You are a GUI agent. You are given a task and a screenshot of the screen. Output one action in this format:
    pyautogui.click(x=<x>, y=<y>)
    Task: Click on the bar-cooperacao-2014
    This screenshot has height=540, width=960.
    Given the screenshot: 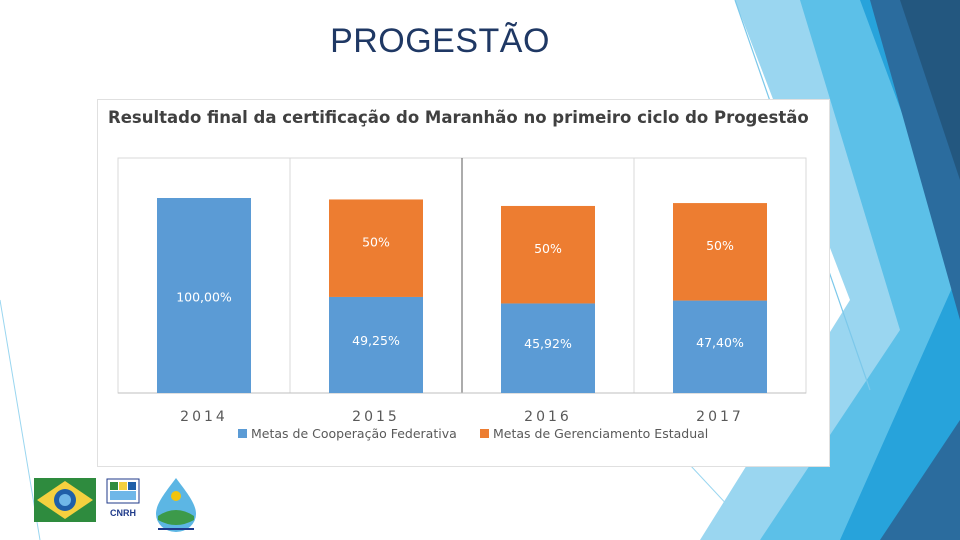 What is the action you would take?
    pyautogui.click(x=204, y=295)
    